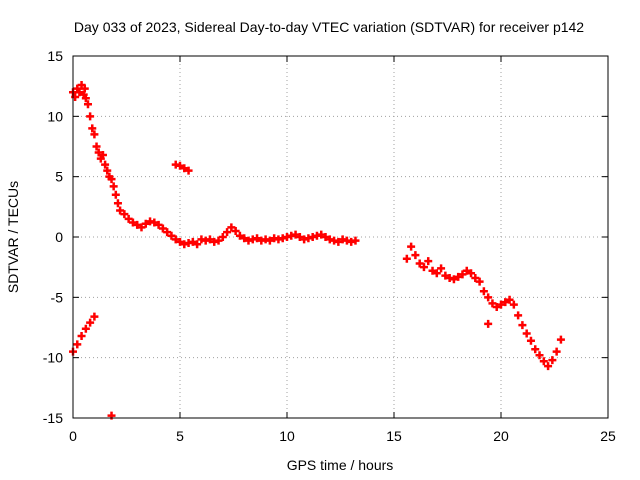 This screenshot has height=480, width=640. What do you see at coordinates (608, 436) in the screenshot?
I see `x-tick-label: 25` at bounding box center [608, 436].